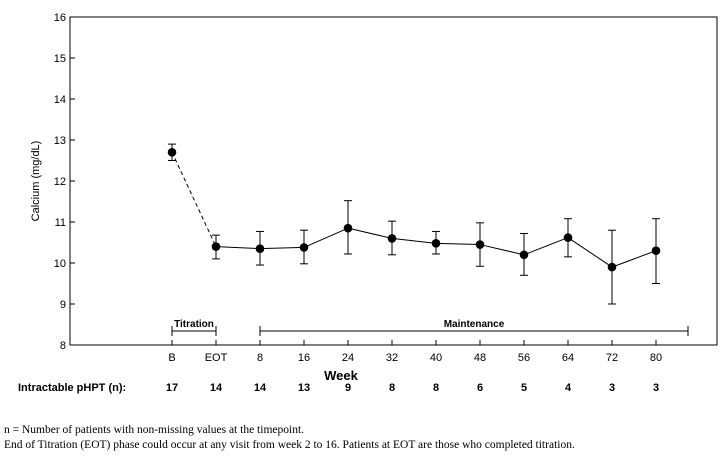  I want to click on n-row-value: 17, so click(172, 388).